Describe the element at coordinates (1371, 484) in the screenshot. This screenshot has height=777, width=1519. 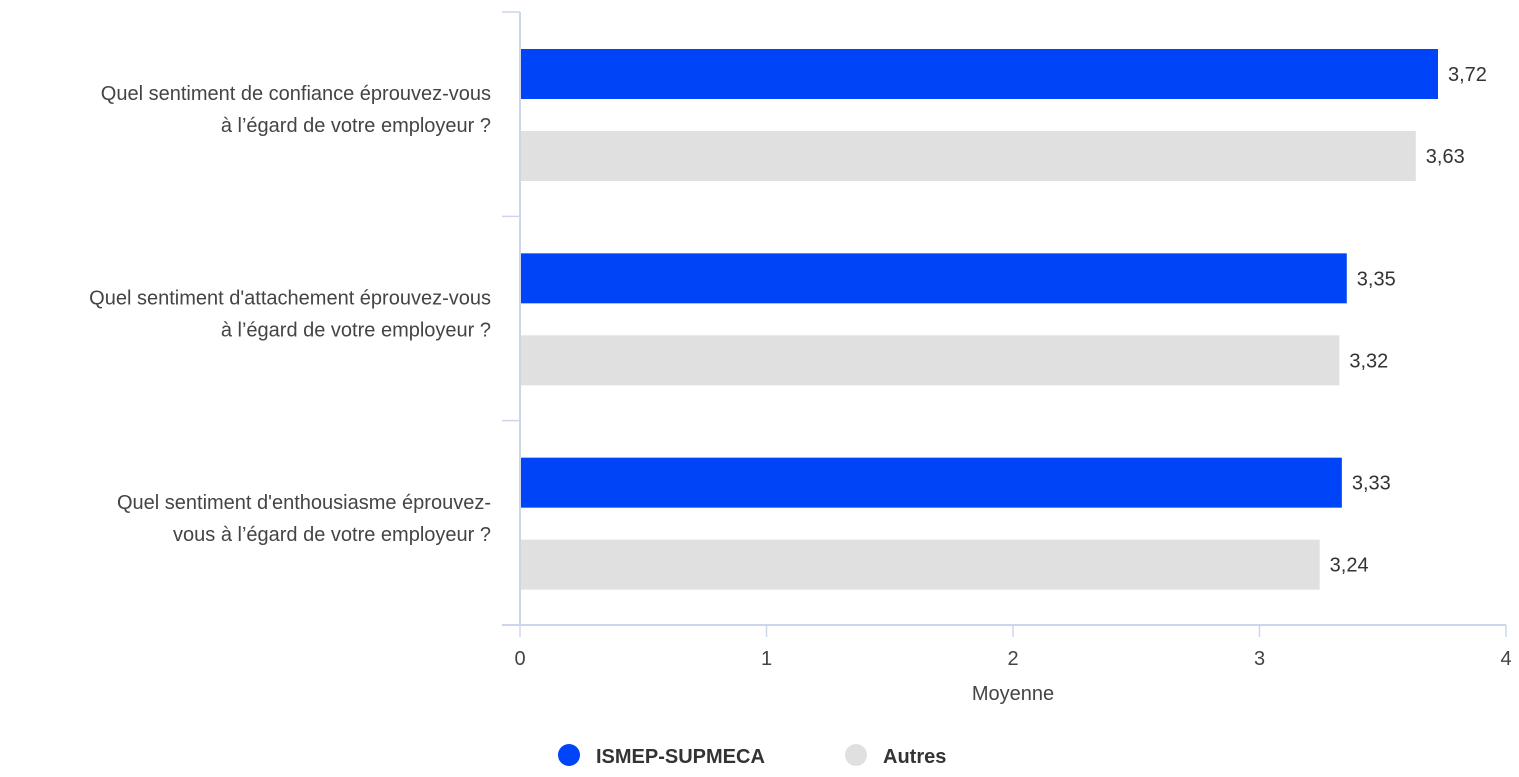
I see `value-label: 3,33` at that location.